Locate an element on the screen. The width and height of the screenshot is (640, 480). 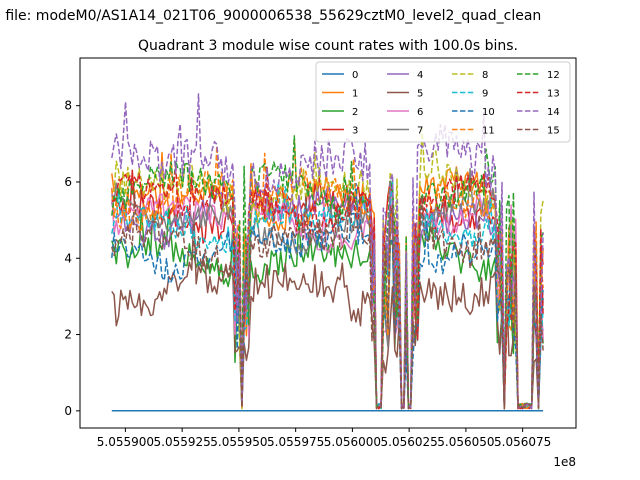
x-tick-label: 5.055975 is located at coordinates (295, 442).